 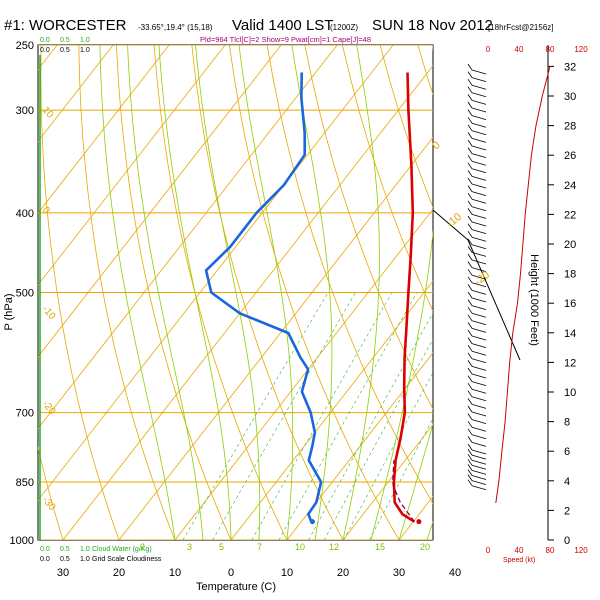 What do you see at coordinates (570, 215) in the screenshot?
I see `height-tick-label: 22` at bounding box center [570, 215].